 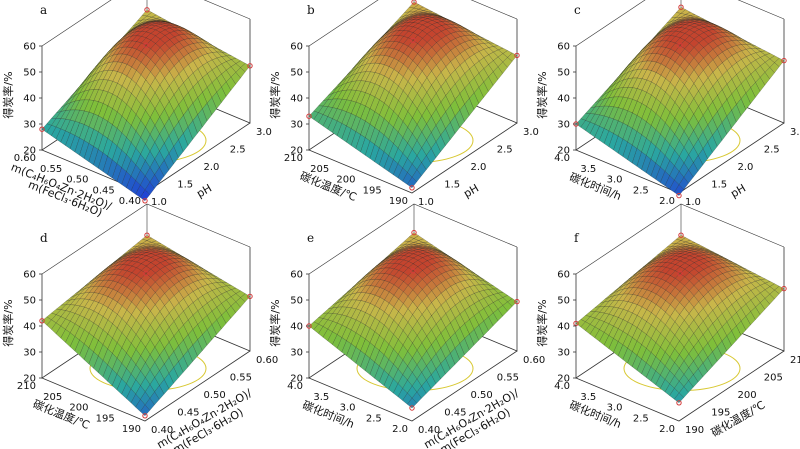 What do you see at coordinates (482, 395) in the screenshot?
I see `y-tick-label: 0.50` at bounding box center [482, 395].